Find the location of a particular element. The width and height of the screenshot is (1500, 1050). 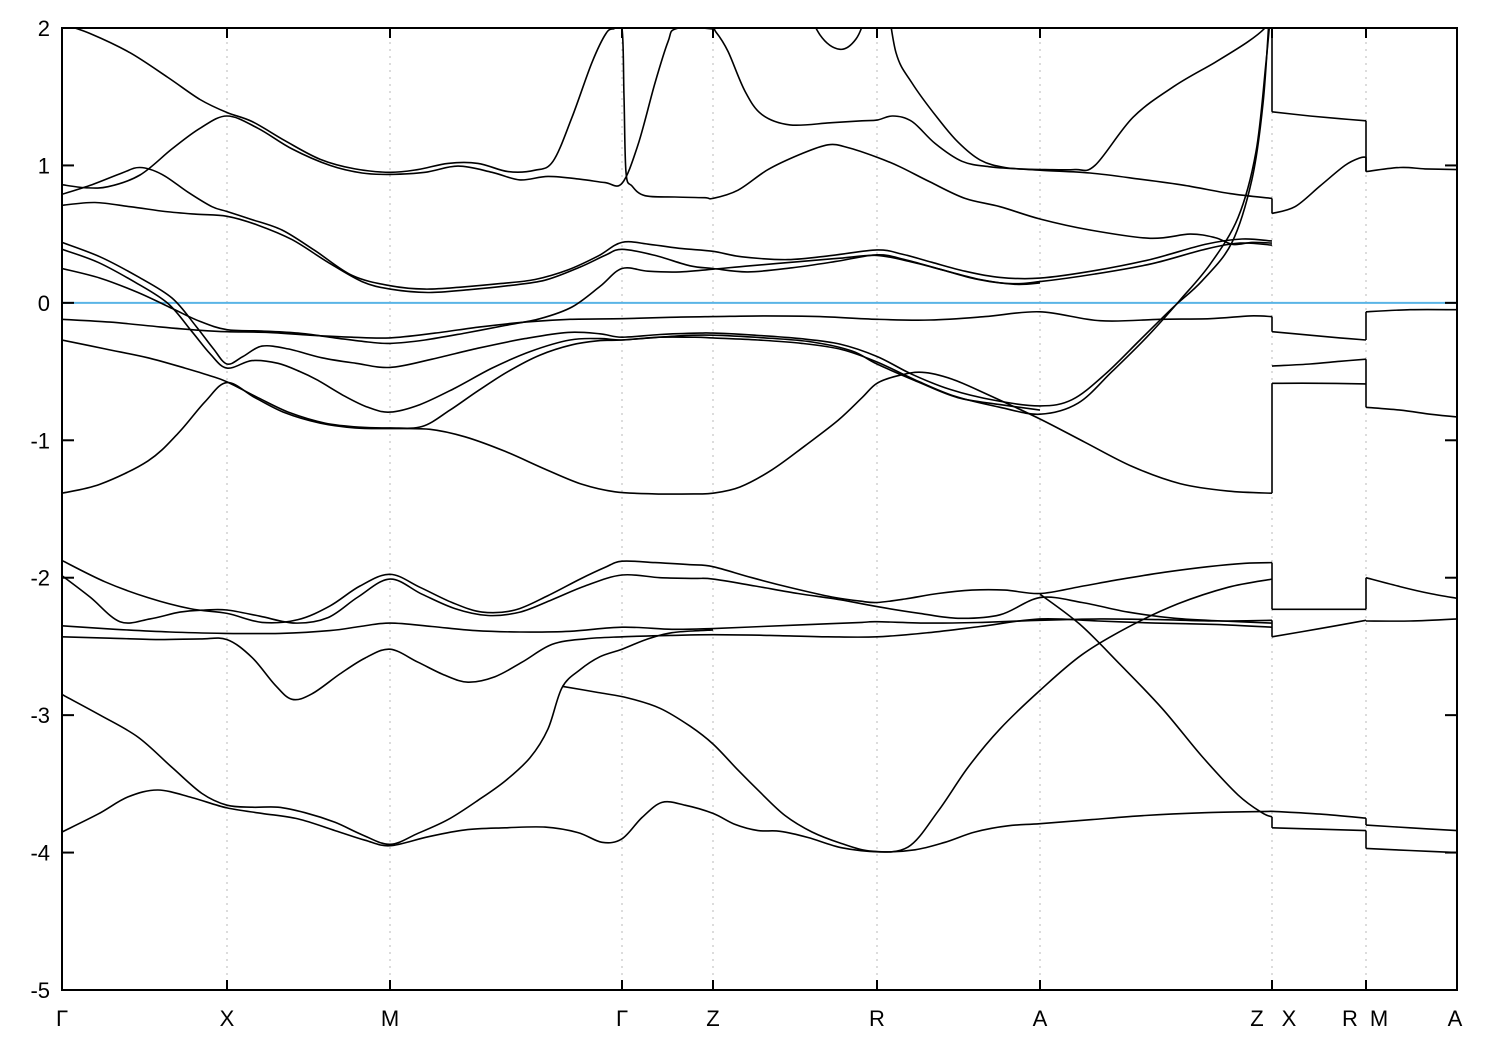

band-curve-band-d2 is located at coordinates (667, 821).